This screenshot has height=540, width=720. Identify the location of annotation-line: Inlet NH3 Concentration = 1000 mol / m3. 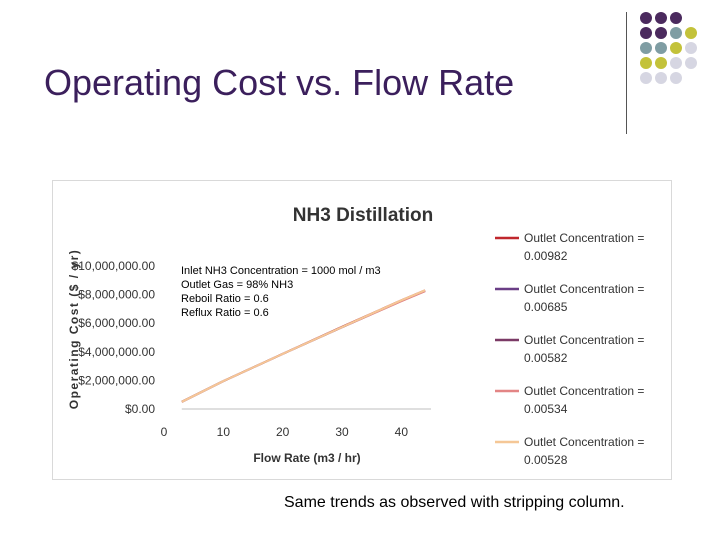
(281, 271).